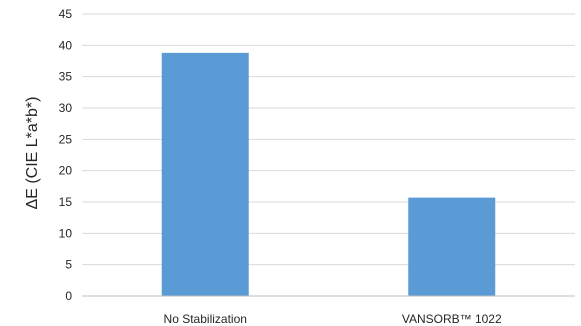  Describe the element at coordinates (66, 202) in the screenshot. I see `y-tick-label: 15` at that location.